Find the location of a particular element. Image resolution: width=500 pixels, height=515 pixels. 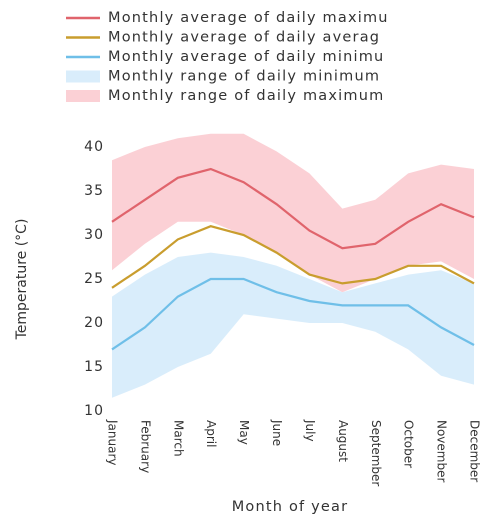

x-tick-label: January is located at coordinates (113, 442).